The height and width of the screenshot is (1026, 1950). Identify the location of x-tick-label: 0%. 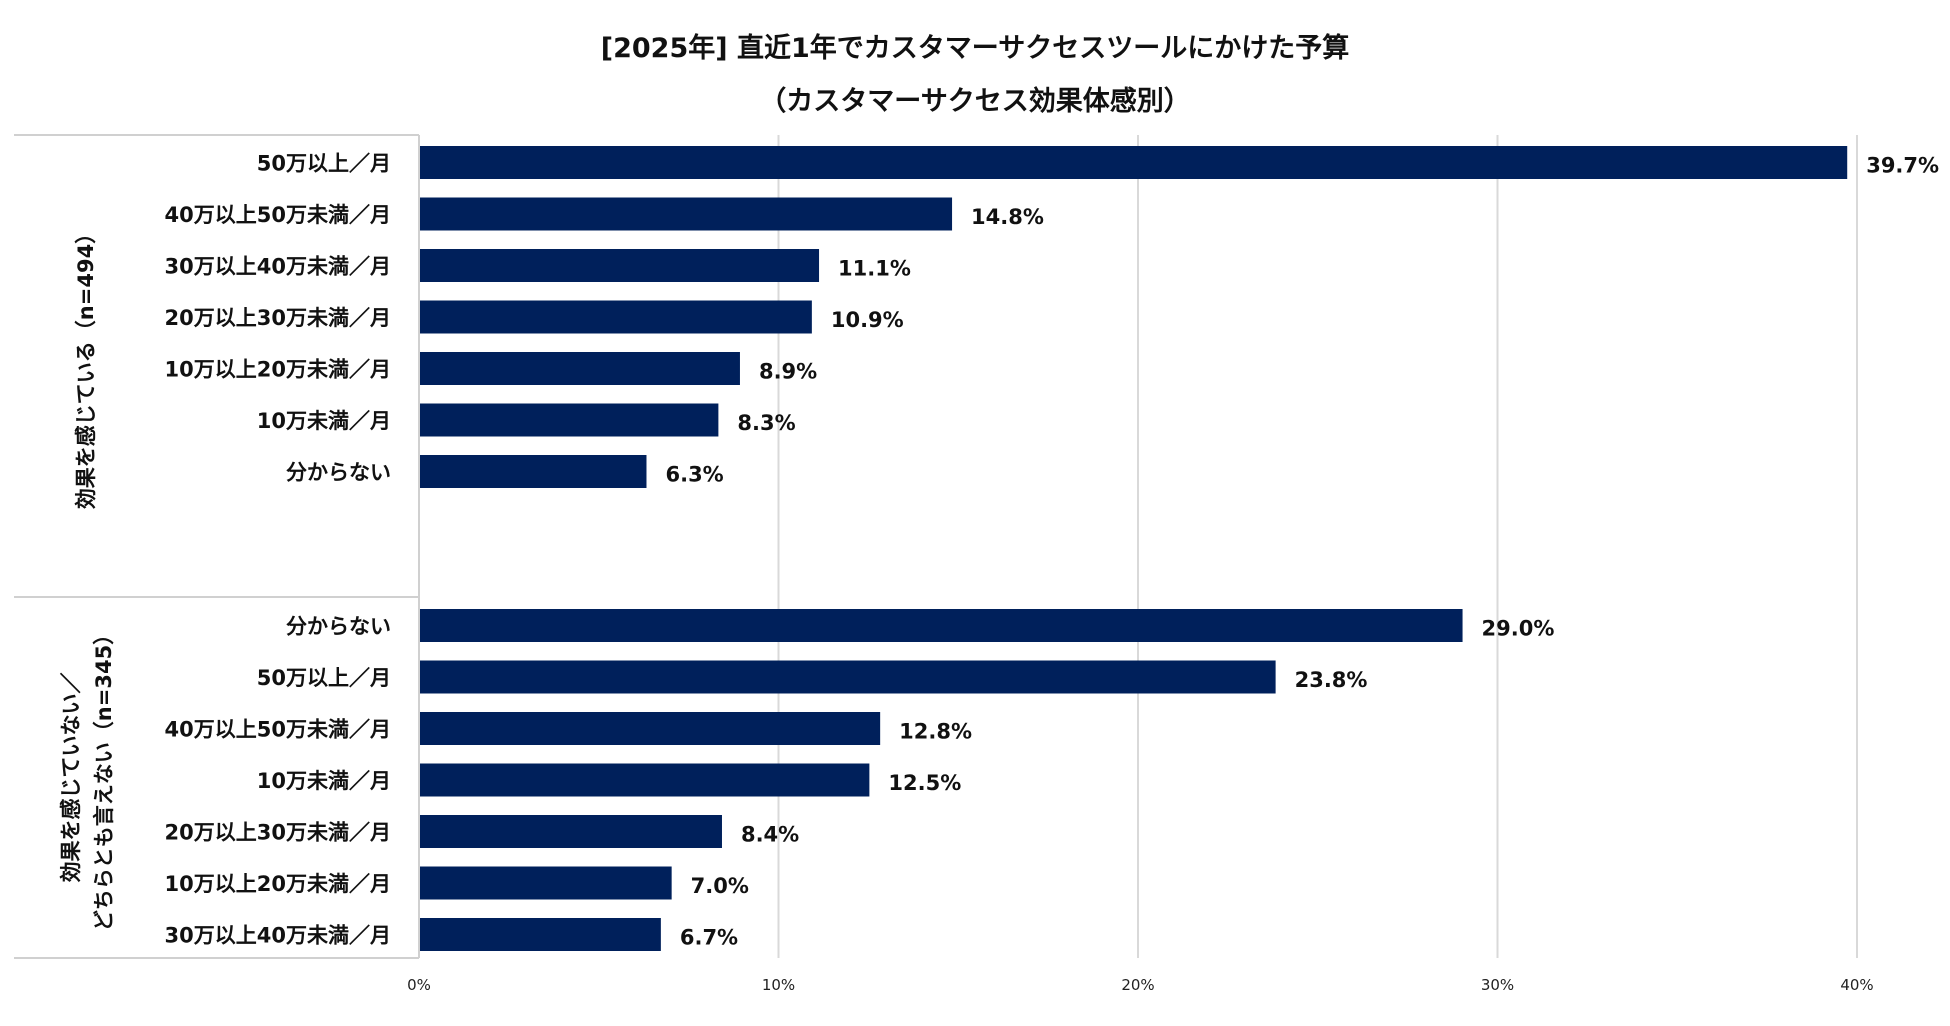
(419, 985).